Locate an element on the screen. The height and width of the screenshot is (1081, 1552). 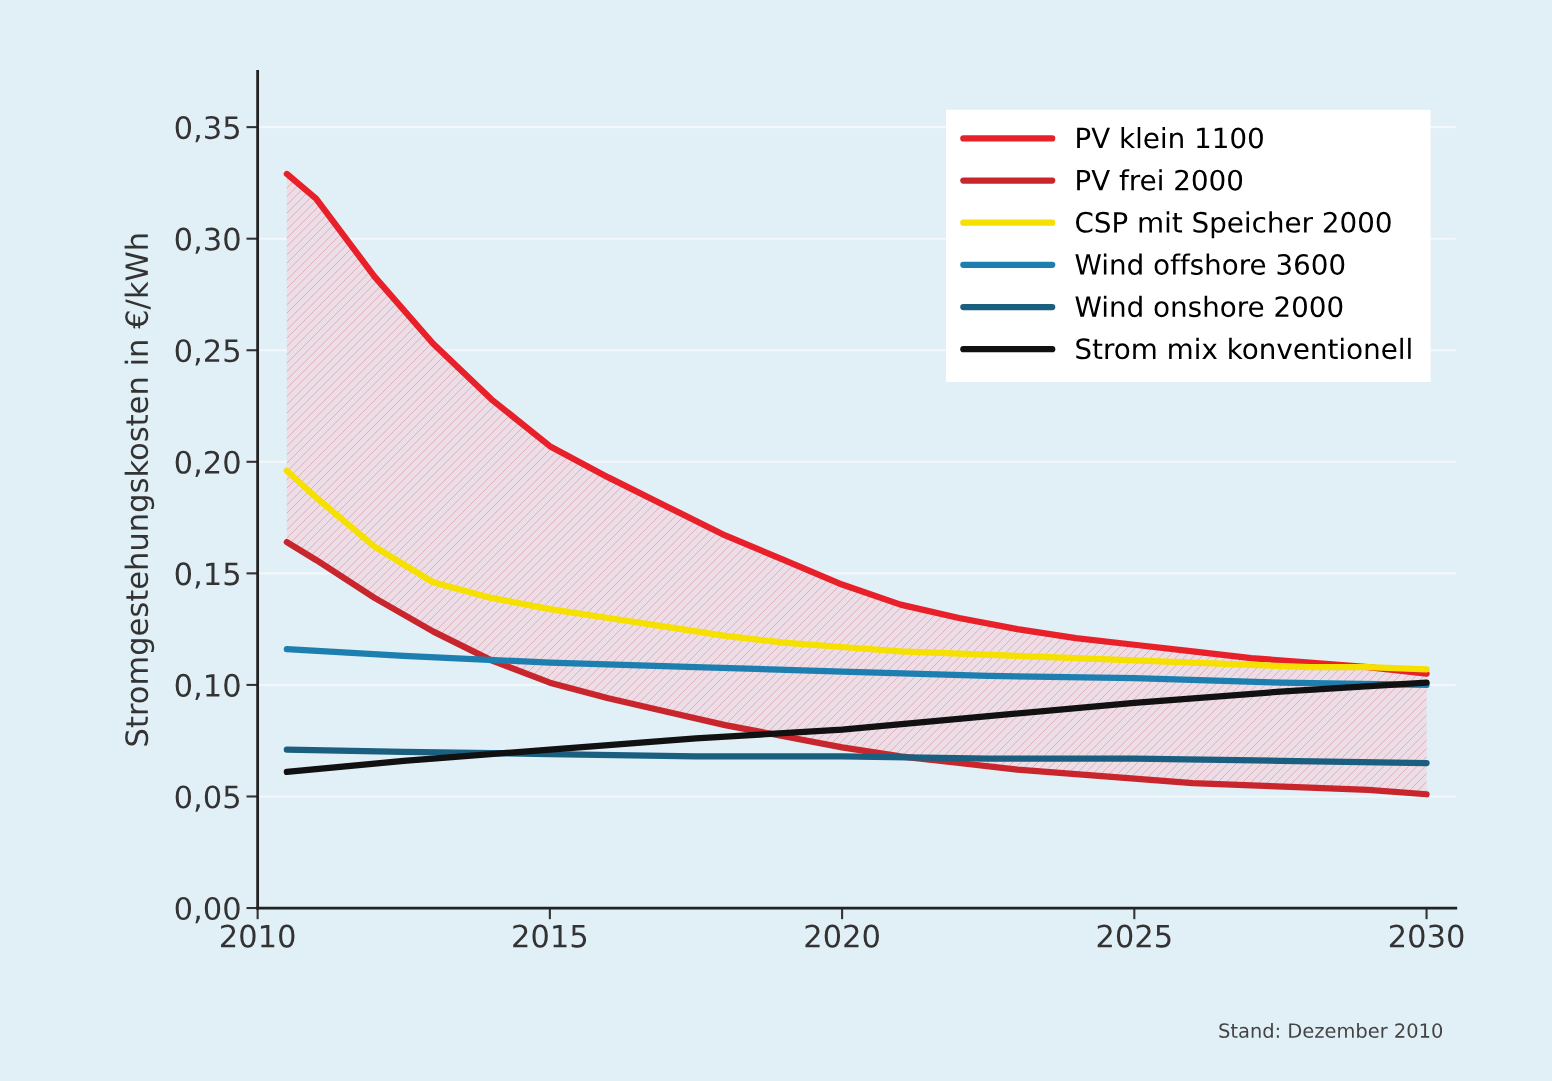
legend-label: CSP mit Speicher 2000 is located at coordinates (1233, 225).